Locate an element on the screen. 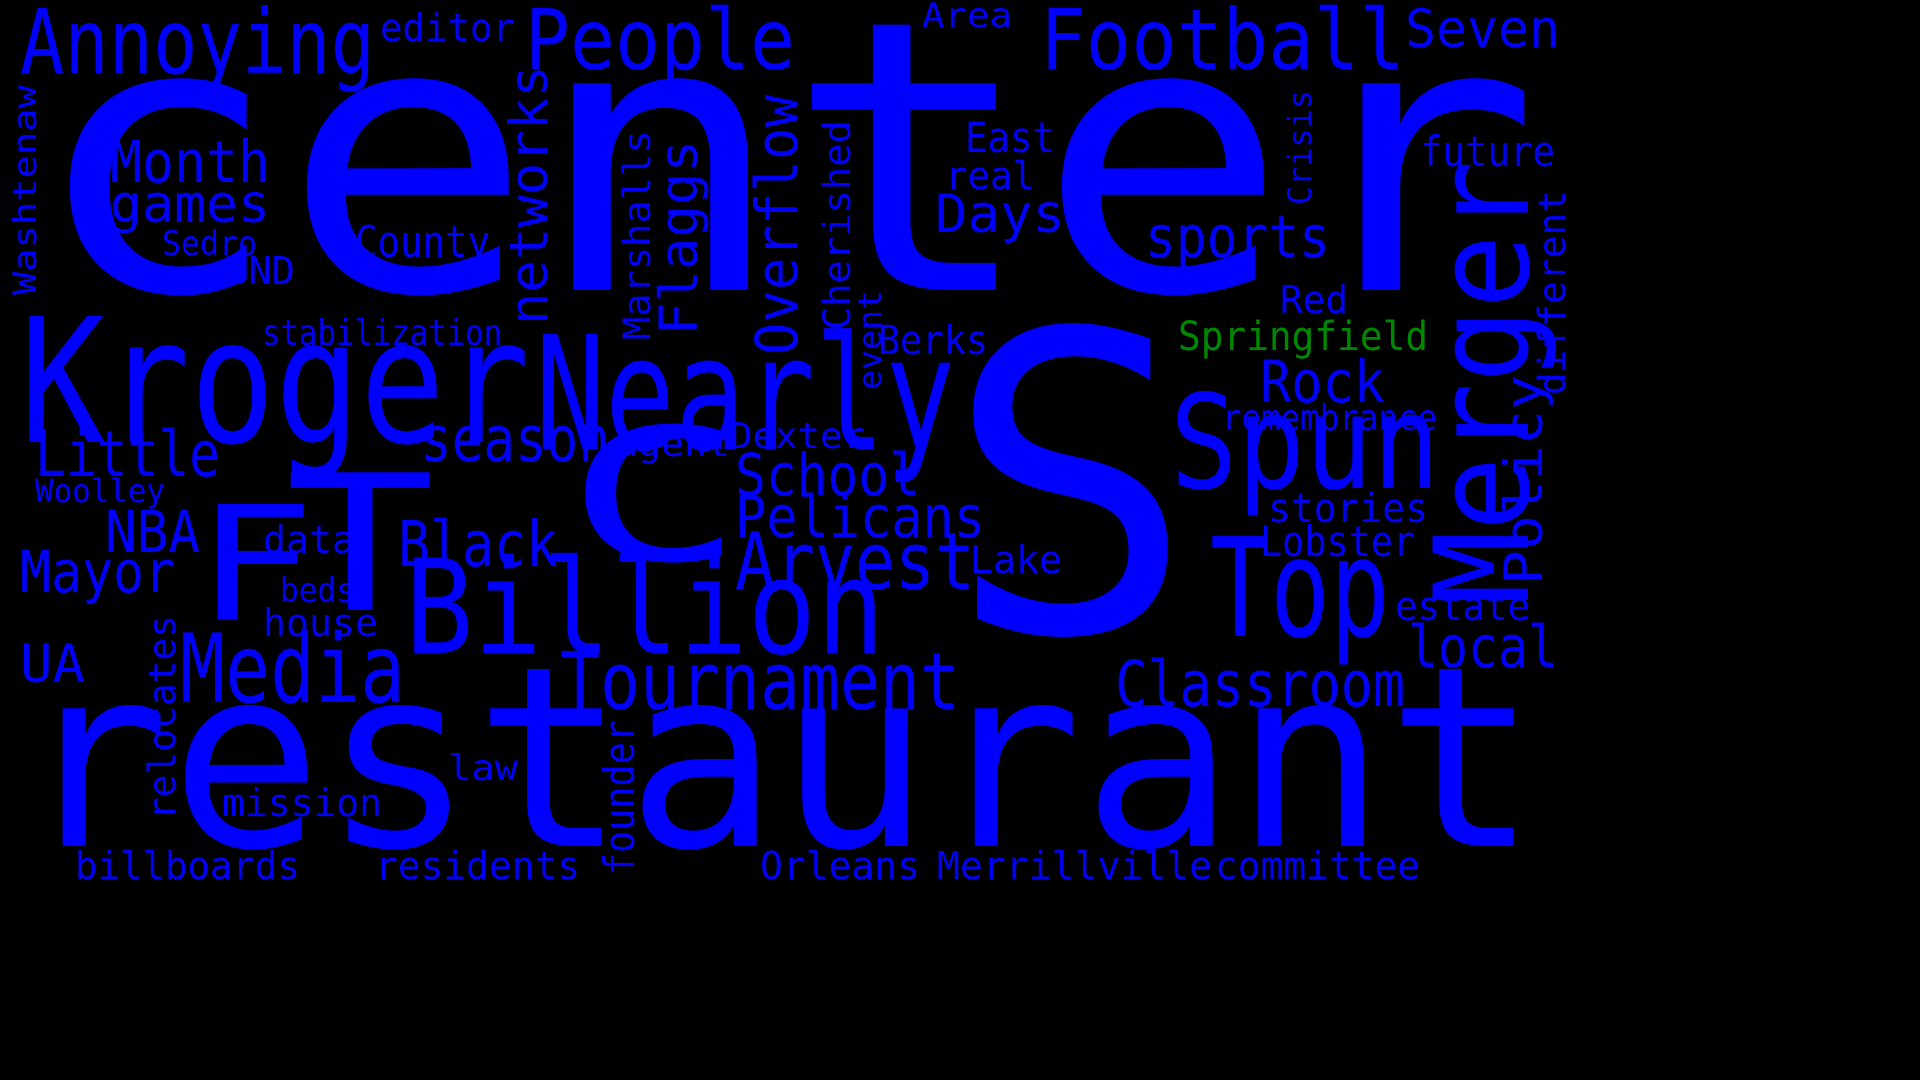 Image resolution: width=1920 pixels, height=1080 pixels. word-nearly: Nearly is located at coordinates (745, 395).